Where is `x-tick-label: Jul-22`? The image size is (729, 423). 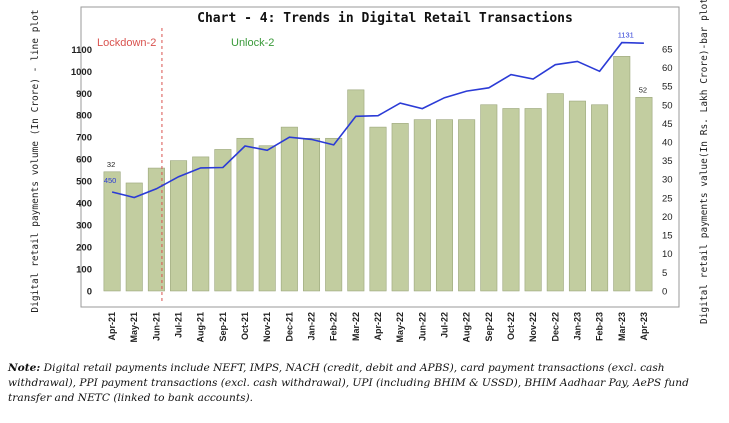
x-tick-label: Jul-22 is located at coordinates (444, 325).